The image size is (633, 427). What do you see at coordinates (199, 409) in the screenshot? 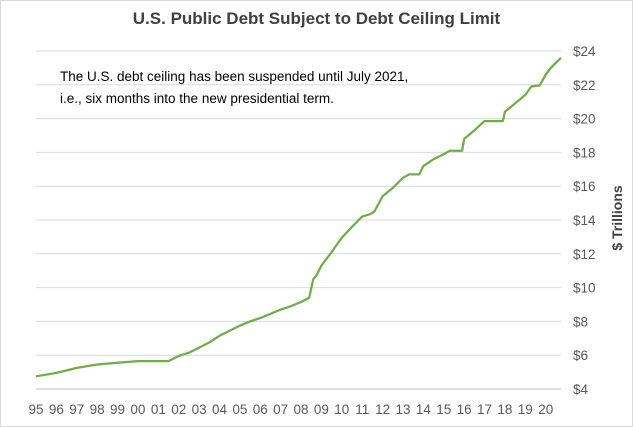
I see `x-tick-label: 03` at bounding box center [199, 409].